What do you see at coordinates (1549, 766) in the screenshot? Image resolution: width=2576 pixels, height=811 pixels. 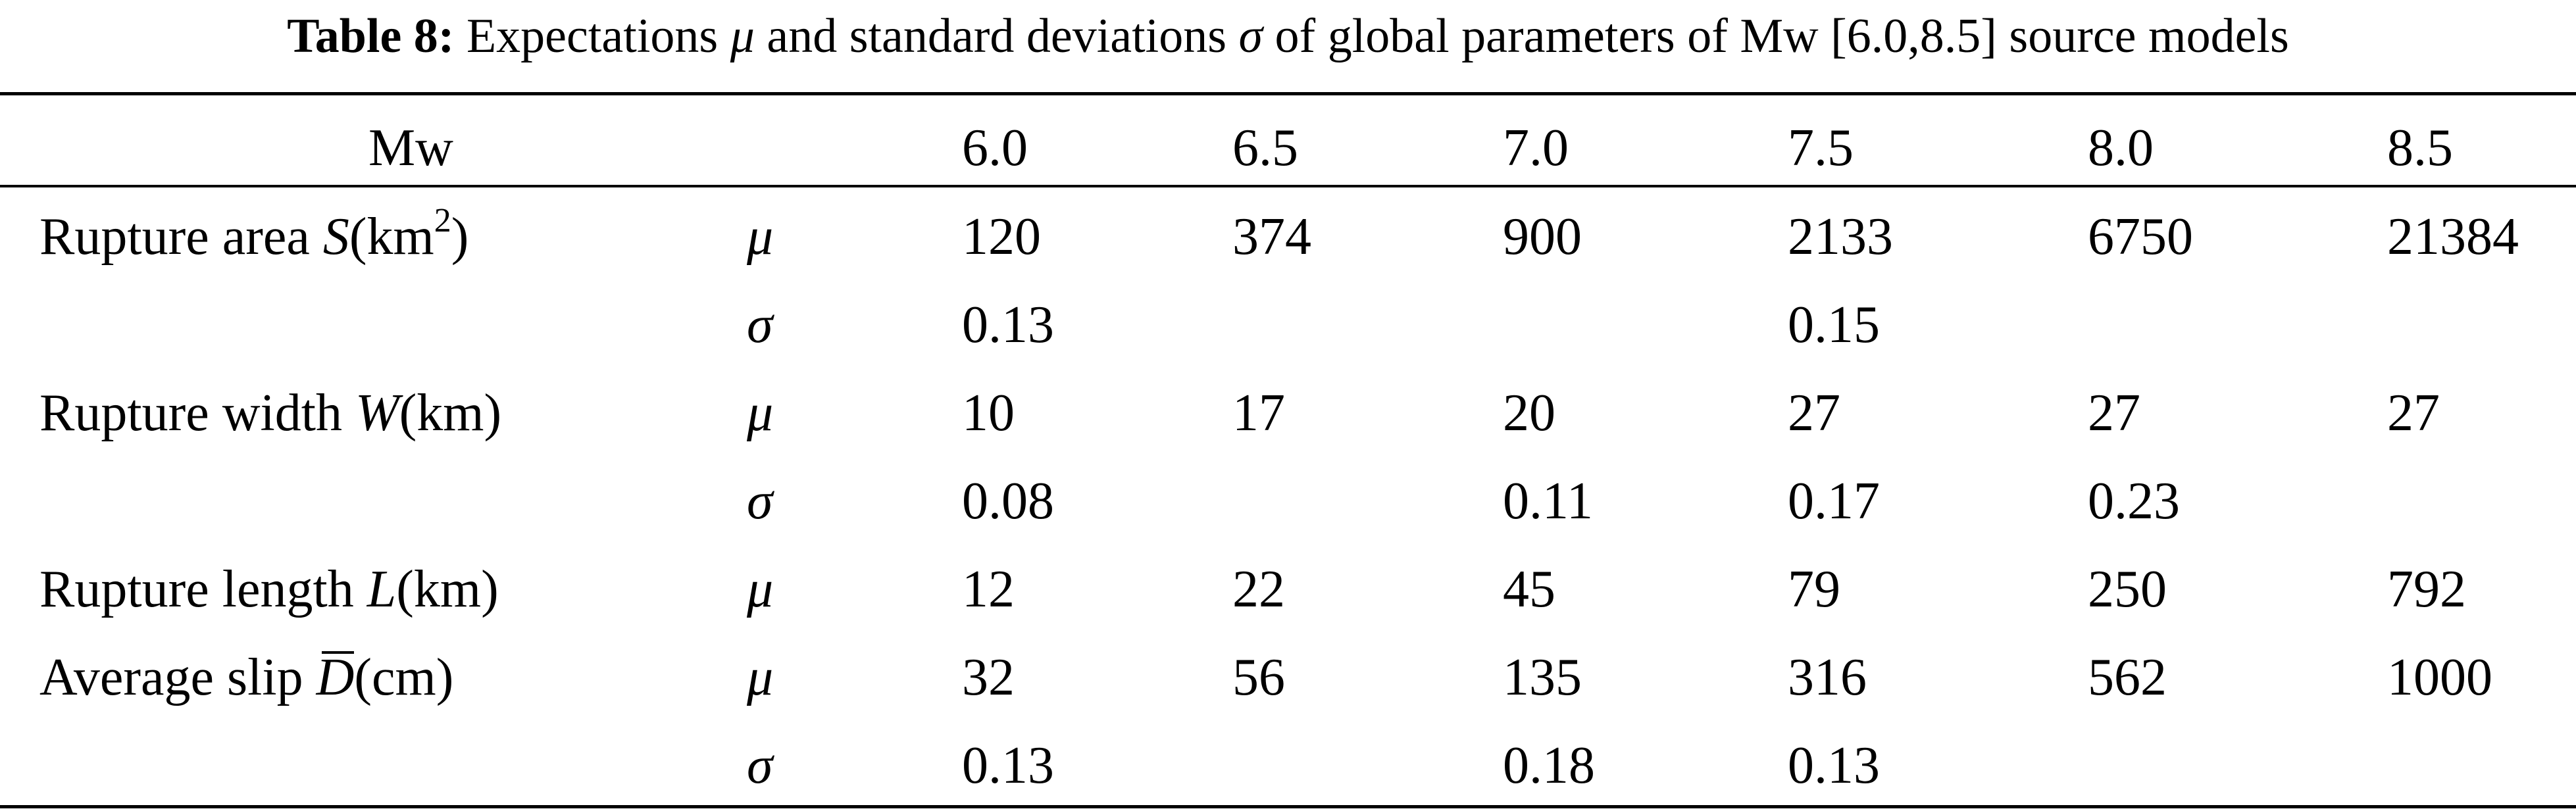 I see `table-cell: 0.18` at bounding box center [1549, 766].